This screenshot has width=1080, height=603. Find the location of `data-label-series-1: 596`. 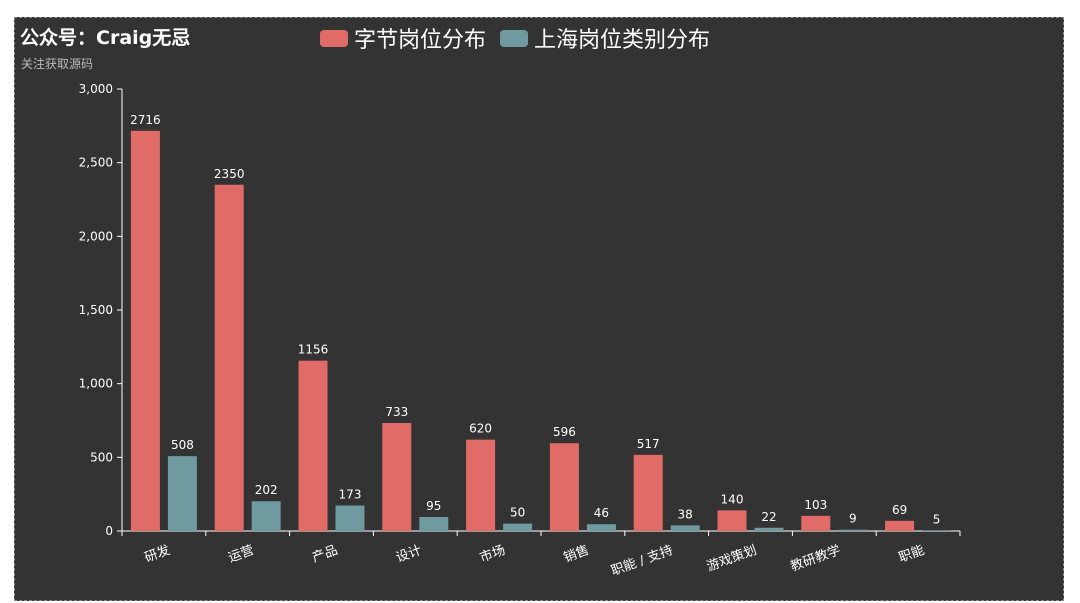

data-label-series-1: 596 is located at coordinates (564, 432).